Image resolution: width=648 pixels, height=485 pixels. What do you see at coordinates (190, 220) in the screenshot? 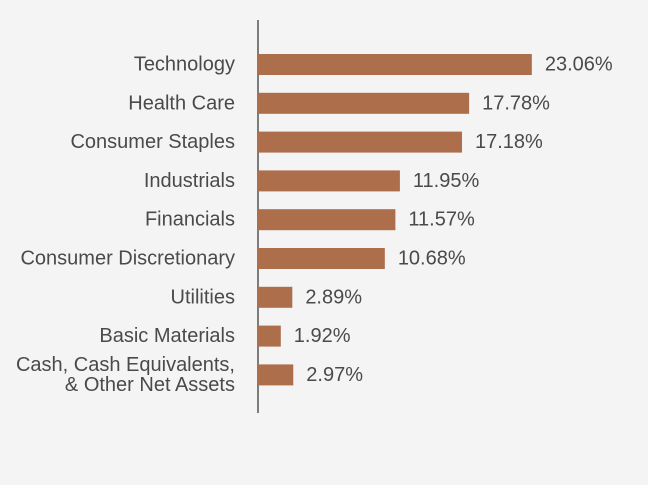
I see `category-label: Financials` at bounding box center [190, 220].